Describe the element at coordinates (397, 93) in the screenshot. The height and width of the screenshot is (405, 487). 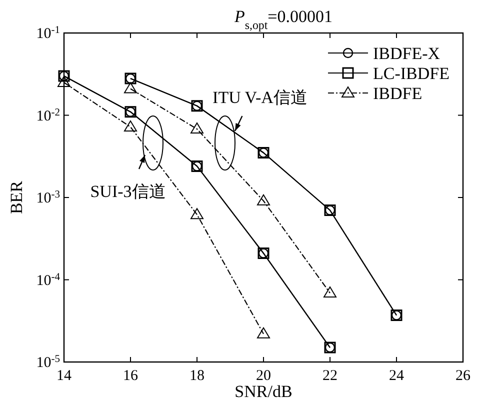
I see `legend-label: IBDFE` at that location.